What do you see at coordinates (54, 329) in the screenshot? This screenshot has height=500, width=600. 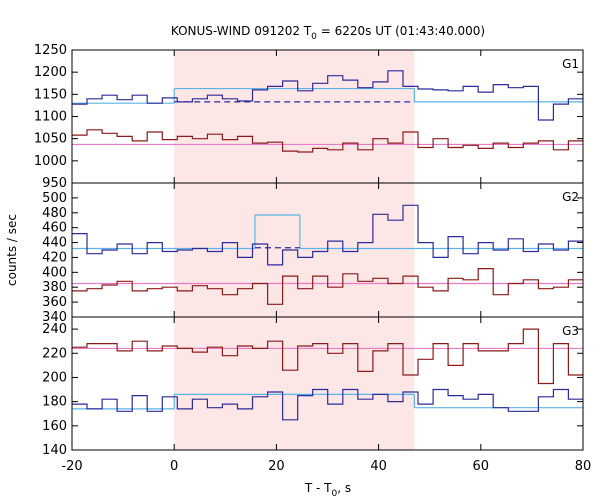 I see `y-tick-label: 240` at bounding box center [54, 329].